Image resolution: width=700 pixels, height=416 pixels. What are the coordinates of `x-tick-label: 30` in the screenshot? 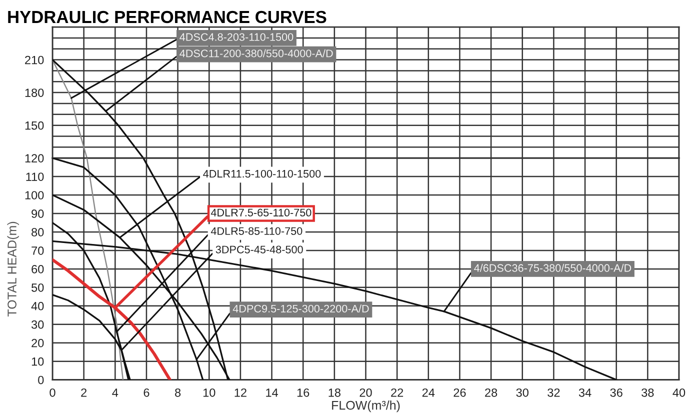 It's located at (522, 392).